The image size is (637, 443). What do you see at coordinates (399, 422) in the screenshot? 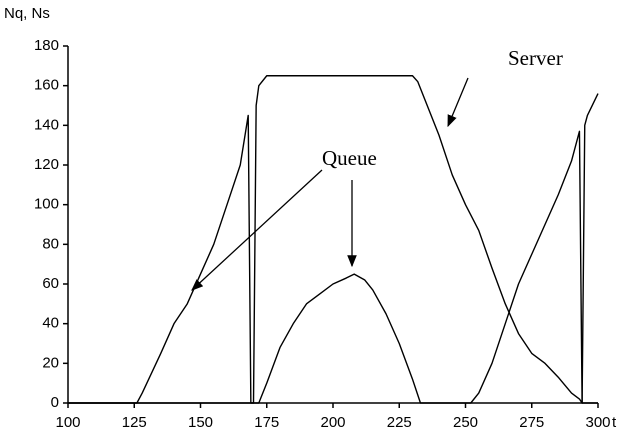
I see `x-tick-label: 225` at bounding box center [399, 422].